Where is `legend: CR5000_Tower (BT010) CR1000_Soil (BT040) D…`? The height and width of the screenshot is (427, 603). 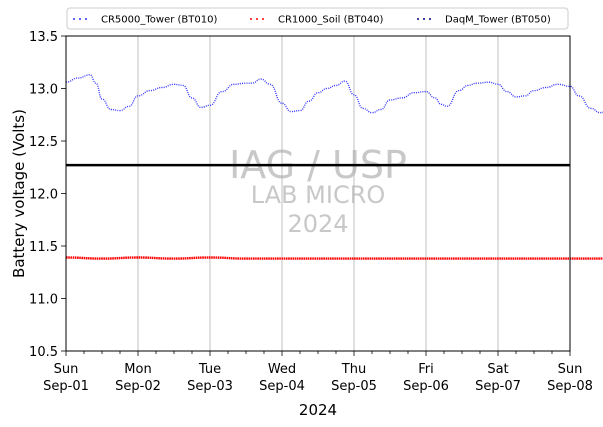 legend: CR5000_Tower (BT010) CR1000_Soil (BT040) D… is located at coordinates (317, 18).